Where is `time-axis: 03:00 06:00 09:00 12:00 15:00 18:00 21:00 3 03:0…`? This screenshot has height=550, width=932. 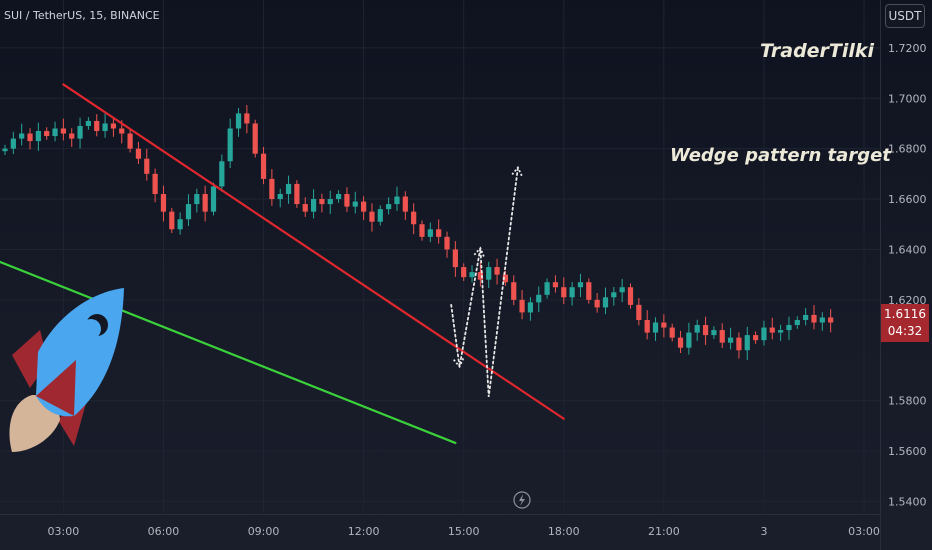 time-axis: 03:00 06:00 09:00 12:00 15:00 18:00 21:00 3 03:0… is located at coordinates (490, 531).